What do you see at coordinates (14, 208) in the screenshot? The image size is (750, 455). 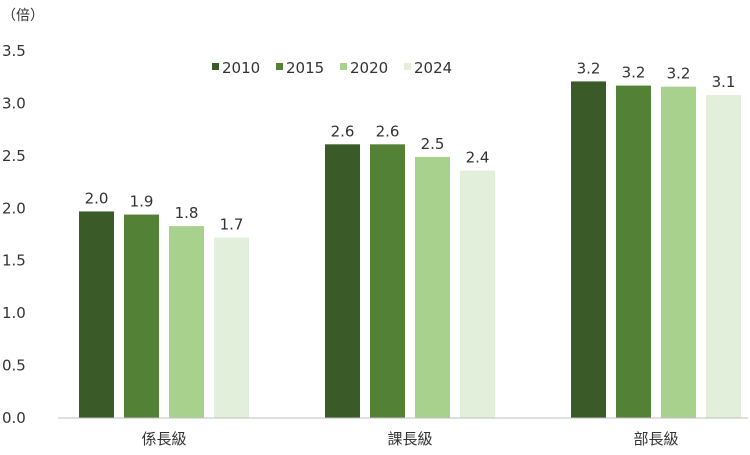 I see `y-tick-label: 2.0` at bounding box center [14, 208].